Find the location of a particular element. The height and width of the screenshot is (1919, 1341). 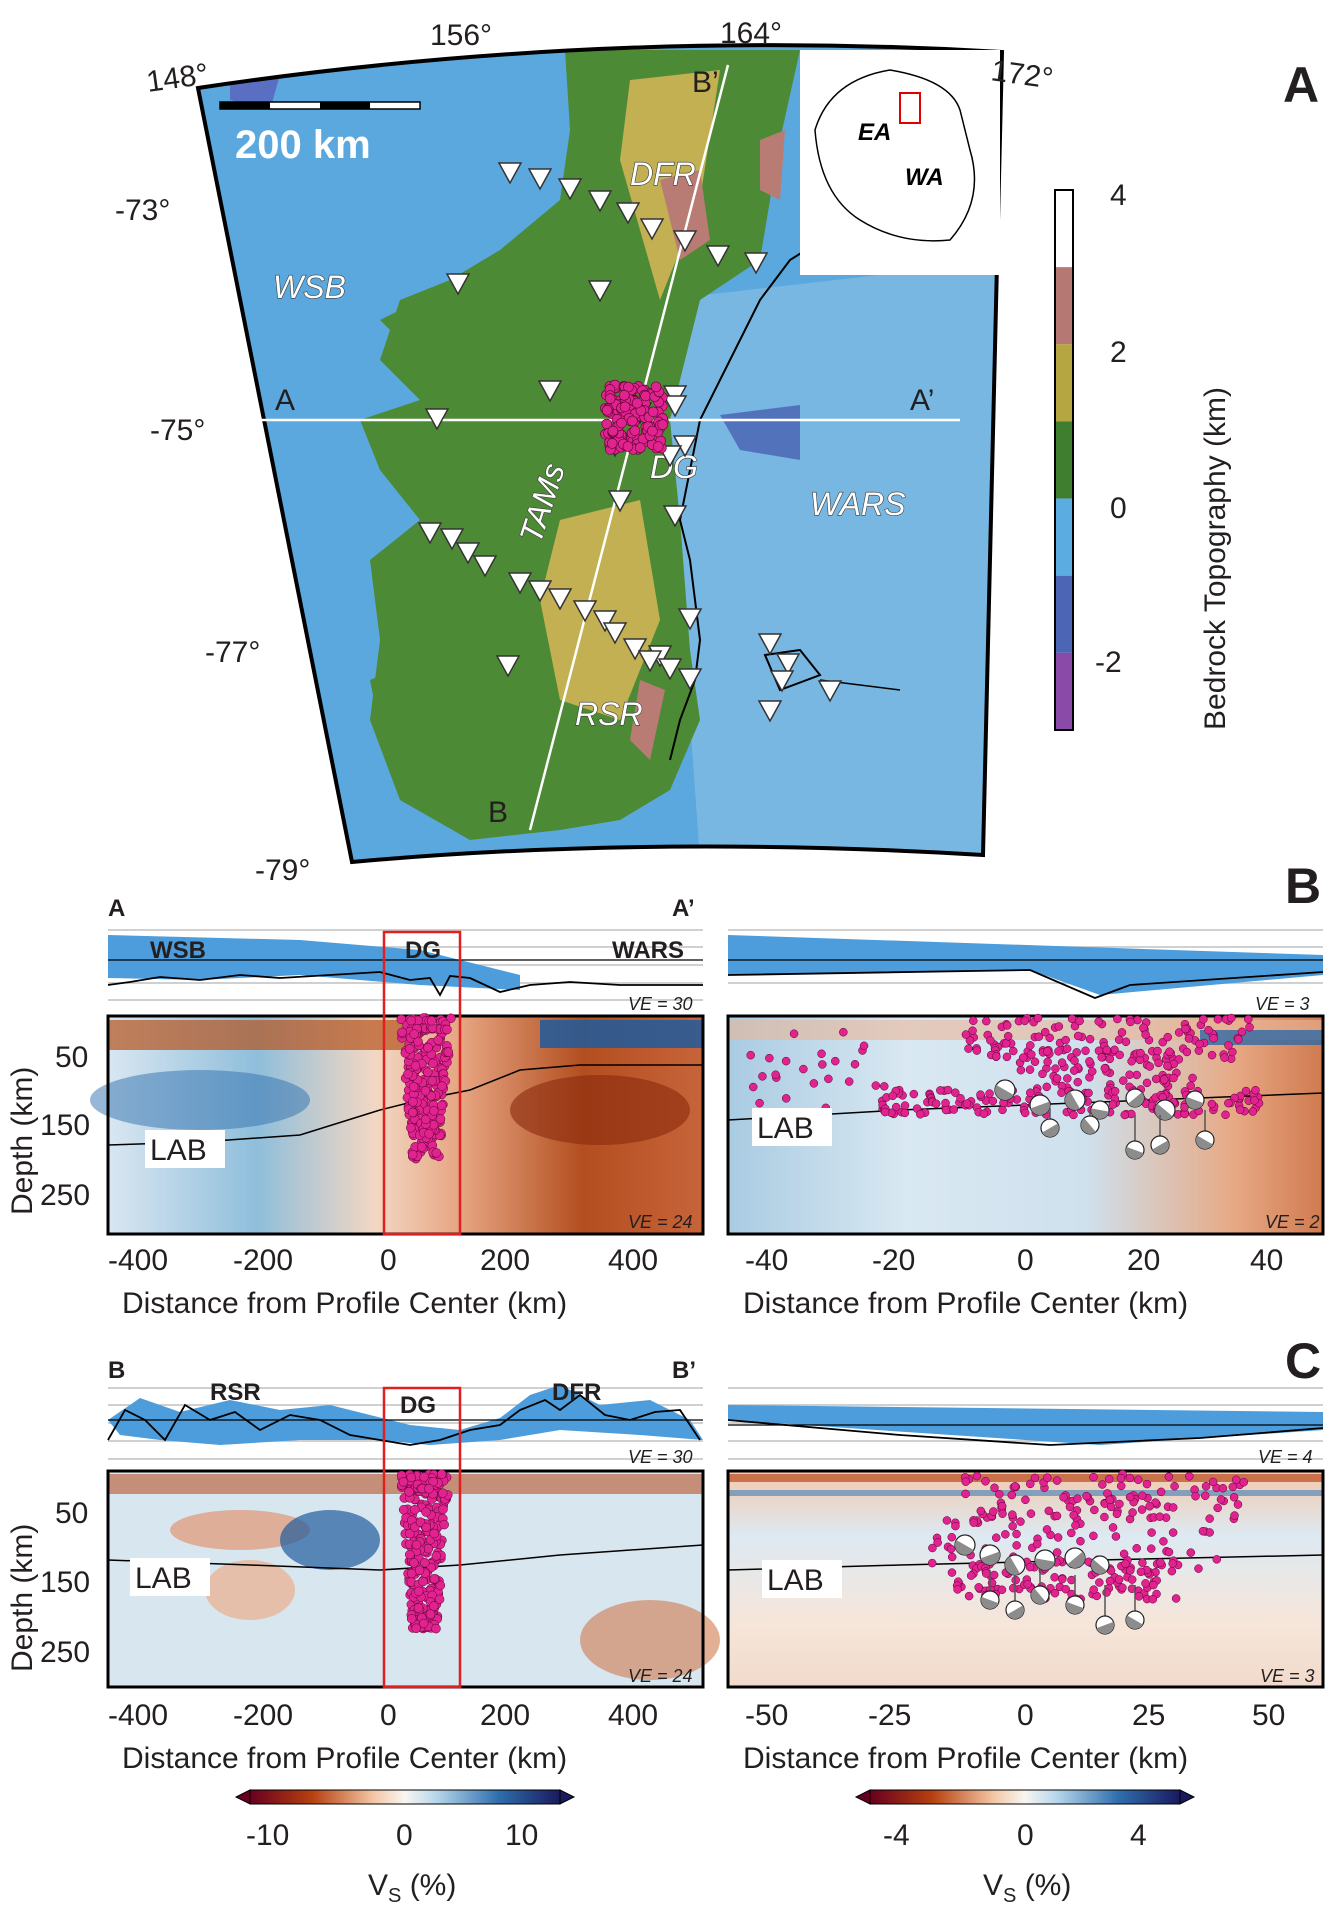

topo-tick-4: 4 is located at coordinates (1118, 195).